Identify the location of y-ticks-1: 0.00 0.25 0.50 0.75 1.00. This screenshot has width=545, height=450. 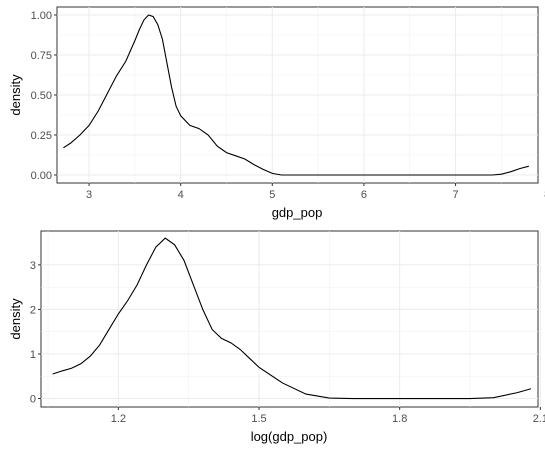
(44, 96).